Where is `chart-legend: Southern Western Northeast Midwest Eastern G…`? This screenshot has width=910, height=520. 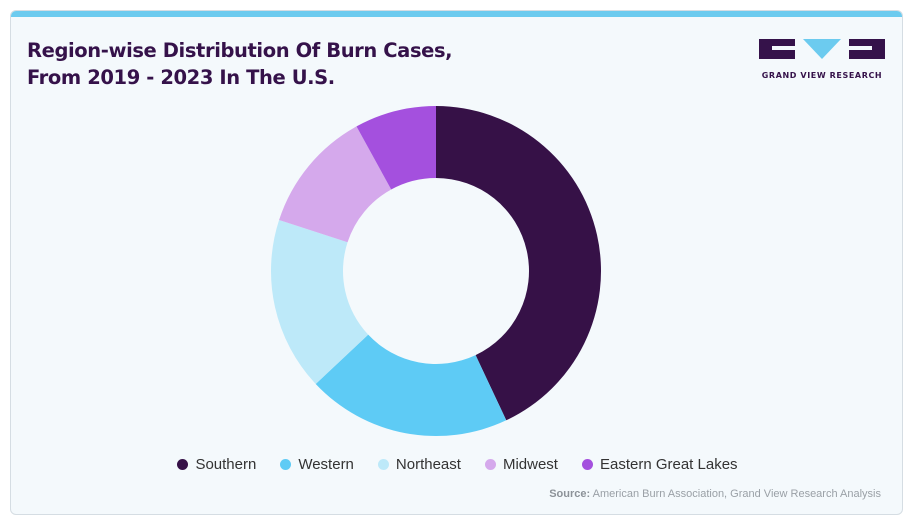
chart-legend: Southern Western Northeast Midwest Eastern G… is located at coordinates (456, 464).